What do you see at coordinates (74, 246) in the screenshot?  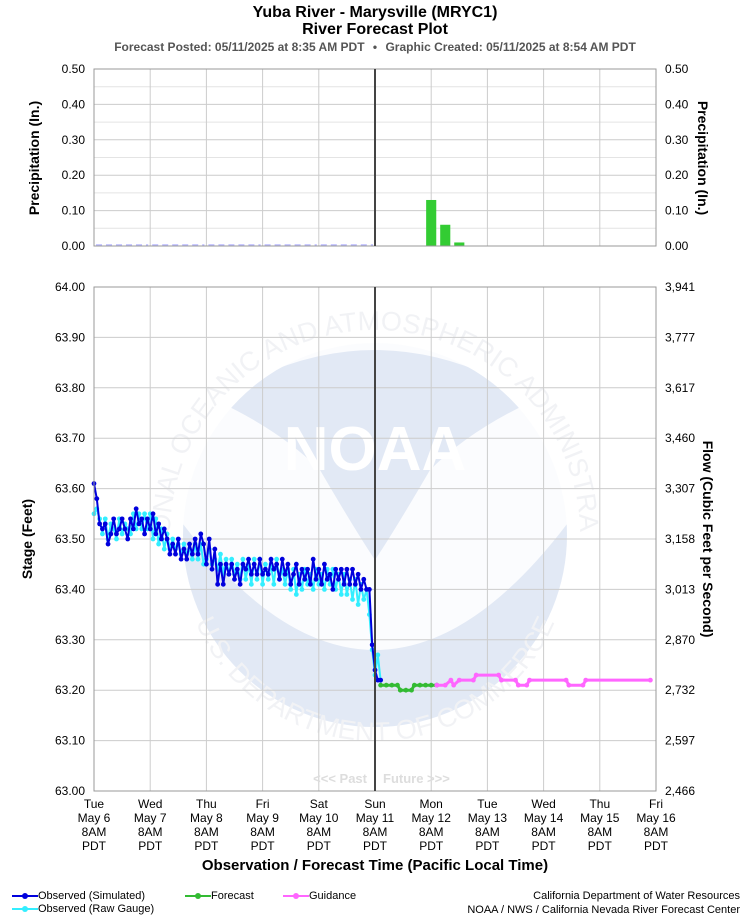 I see `precip-ytick-label-left: 0.00` at bounding box center [74, 246].